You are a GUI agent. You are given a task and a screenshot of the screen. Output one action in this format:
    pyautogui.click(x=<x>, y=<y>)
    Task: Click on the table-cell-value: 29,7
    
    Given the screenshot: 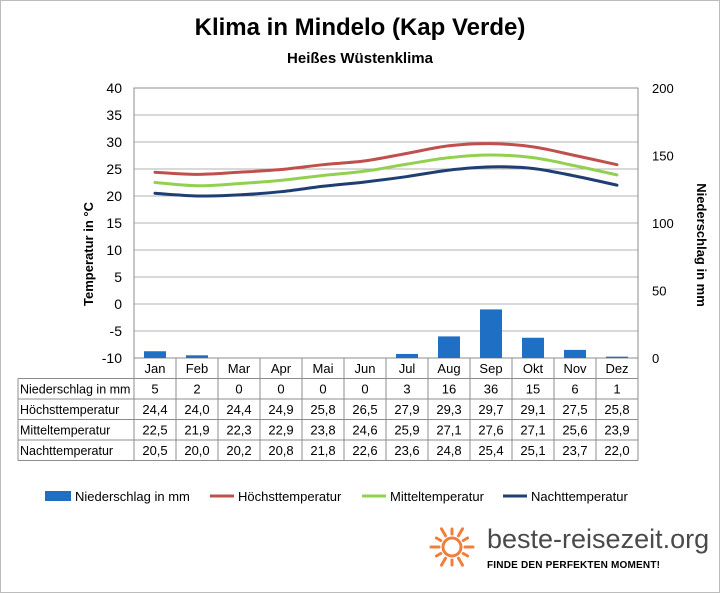 What is the action you would take?
    pyautogui.click(x=490, y=409)
    